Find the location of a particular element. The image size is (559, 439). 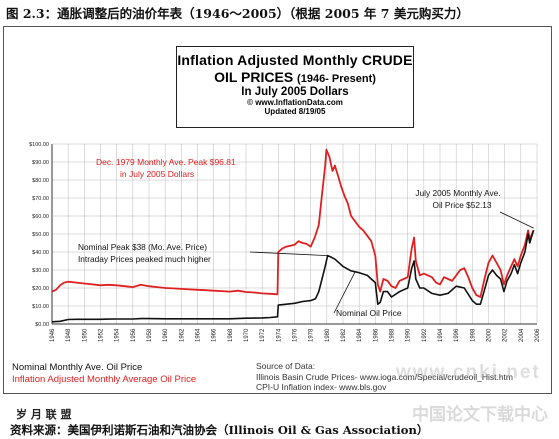

x-tick-label-group: 1968 is located at coordinates (231, 335).